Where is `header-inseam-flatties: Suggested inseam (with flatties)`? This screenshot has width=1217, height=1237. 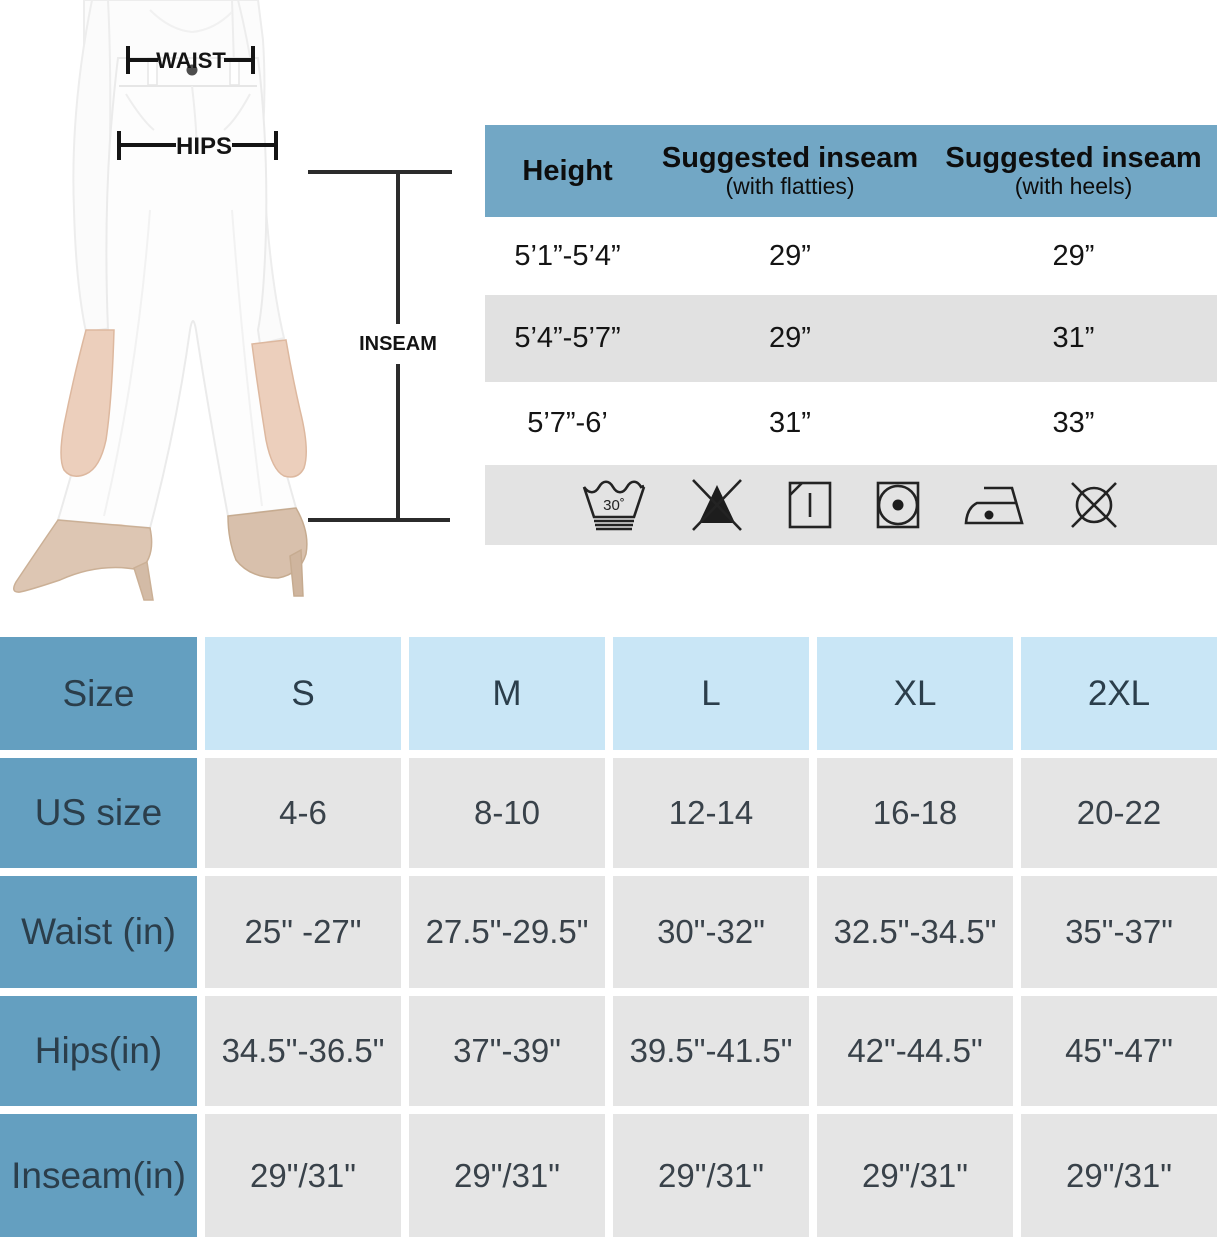 header-inseam-flatties: Suggested inseam (with flatties) is located at coordinates (790, 171).